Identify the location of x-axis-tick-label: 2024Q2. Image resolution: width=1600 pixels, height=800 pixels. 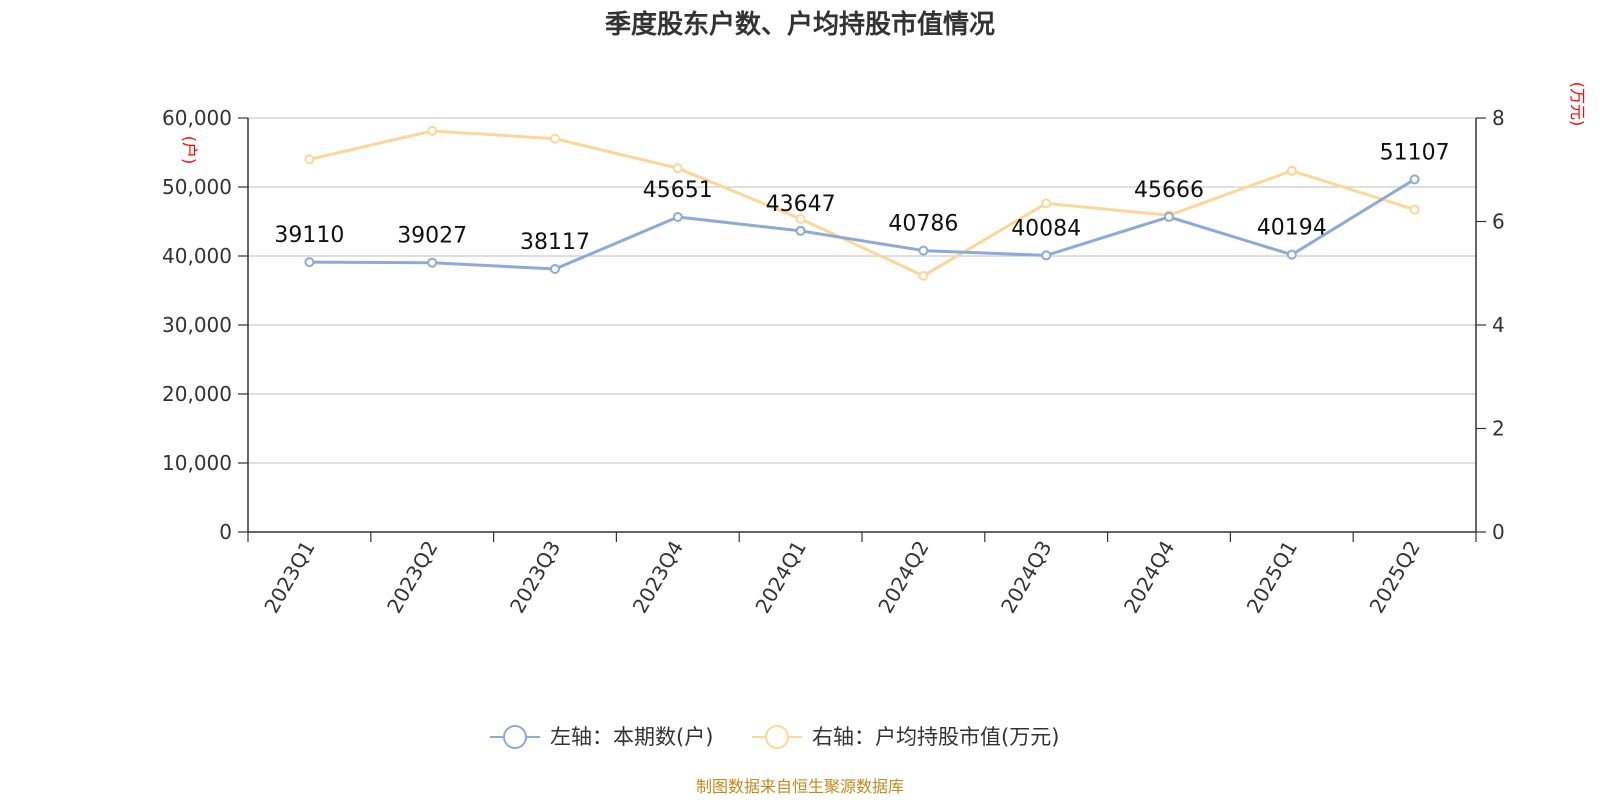
(903, 577).